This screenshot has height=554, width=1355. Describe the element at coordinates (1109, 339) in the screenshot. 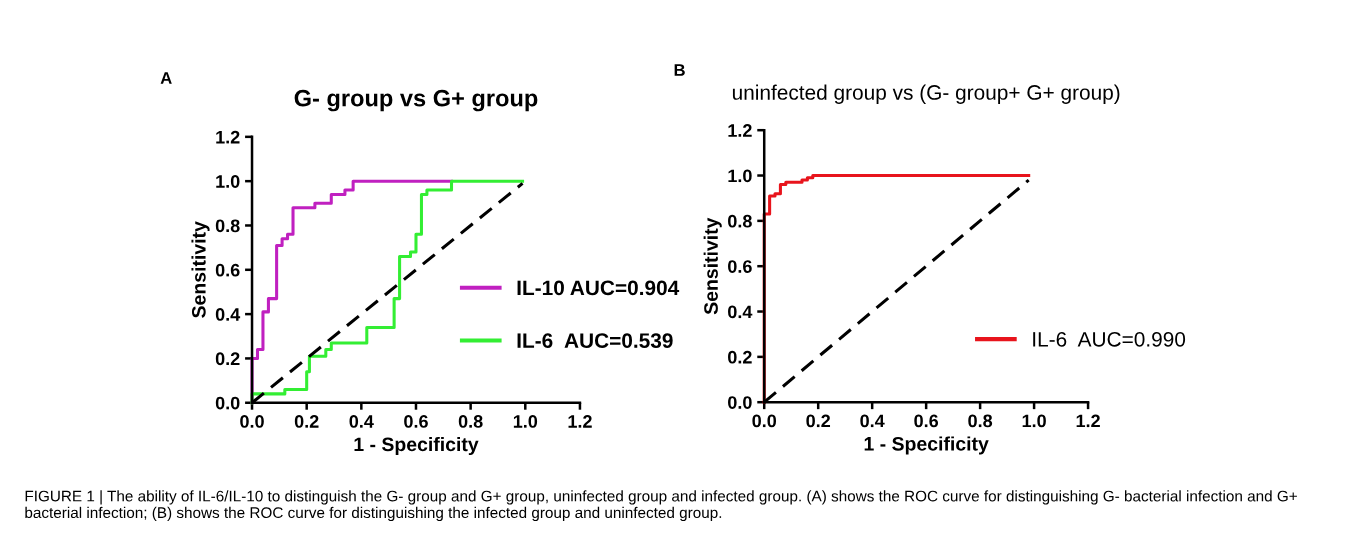

I see `legend-label: IL-6 AUC=0.990` at that location.